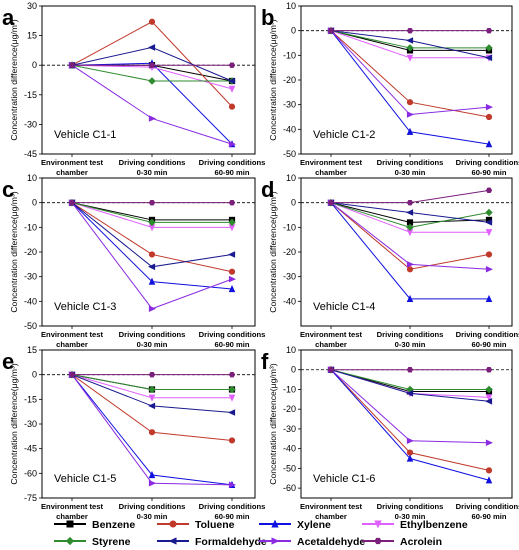 The image size is (519, 550). What do you see at coordinates (30, 154) in the screenshot?
I see `y-tick-label: -45` at bounding box center [30, 154].